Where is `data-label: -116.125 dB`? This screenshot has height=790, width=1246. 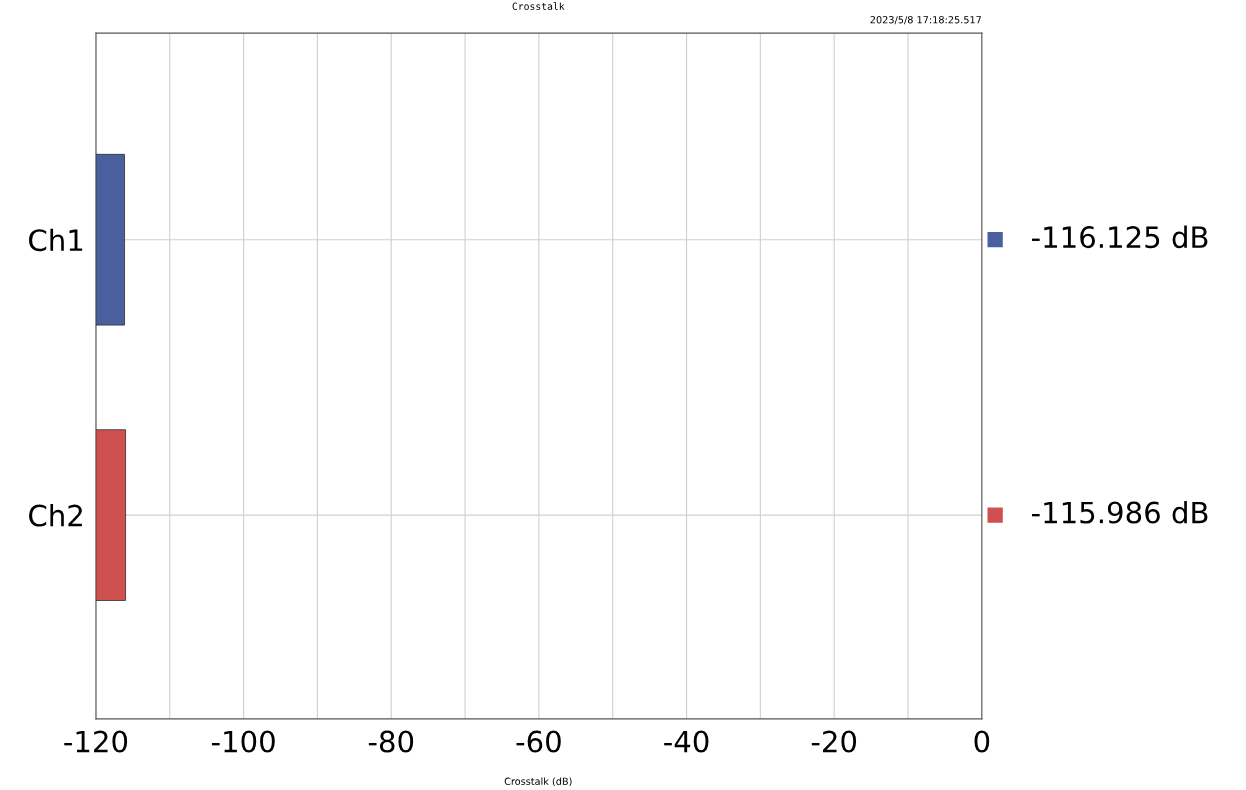
data-label: -116.125 dB is located at coordinates (1120, 237).